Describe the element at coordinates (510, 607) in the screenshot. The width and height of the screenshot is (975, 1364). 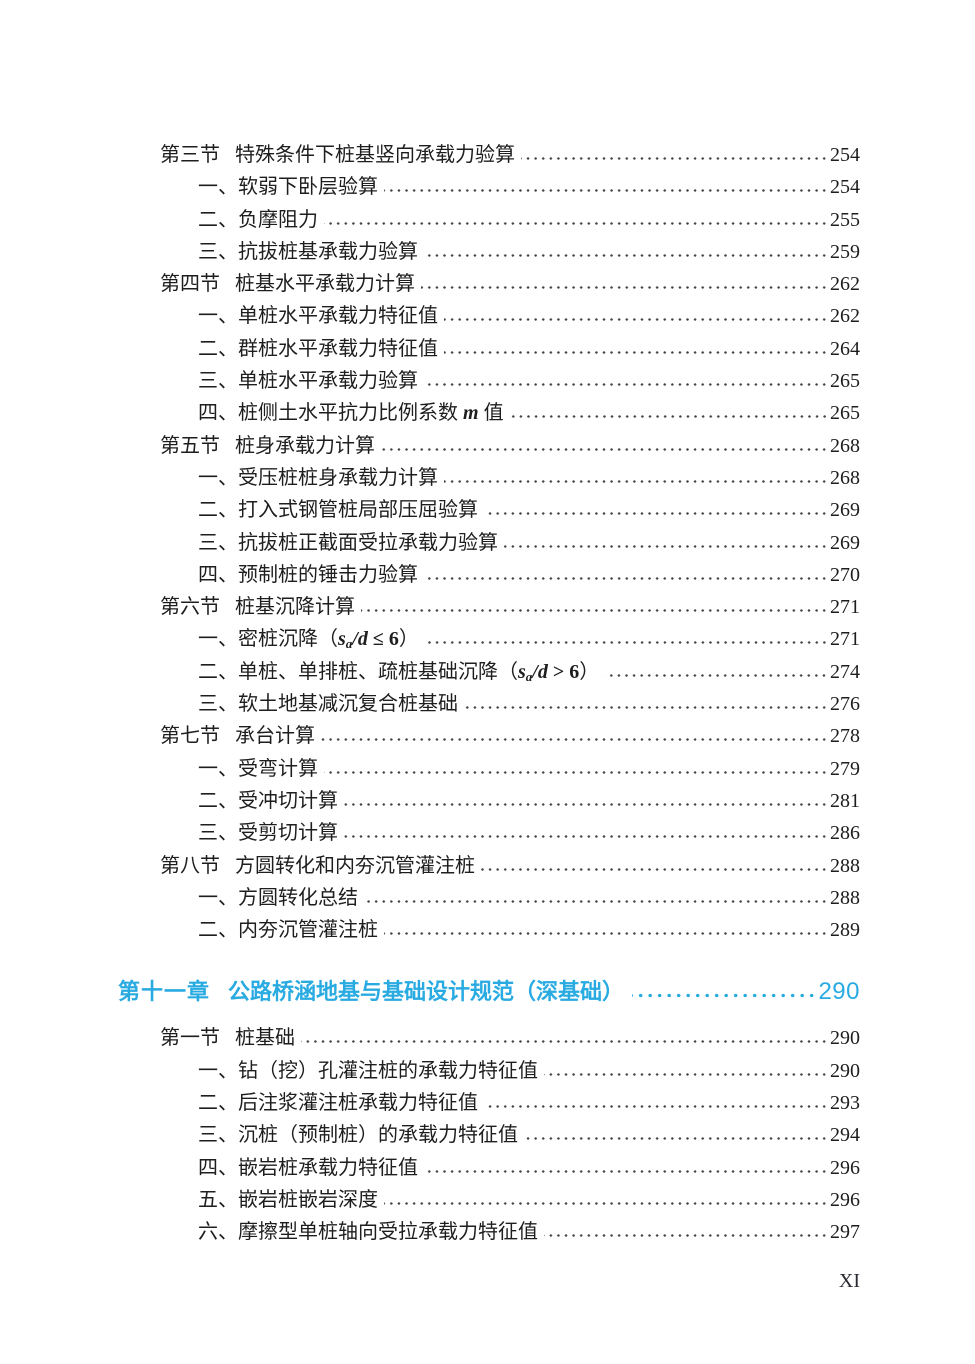
I see `toc-section-row: 第六节 桩基沉降计算 271` at that location.